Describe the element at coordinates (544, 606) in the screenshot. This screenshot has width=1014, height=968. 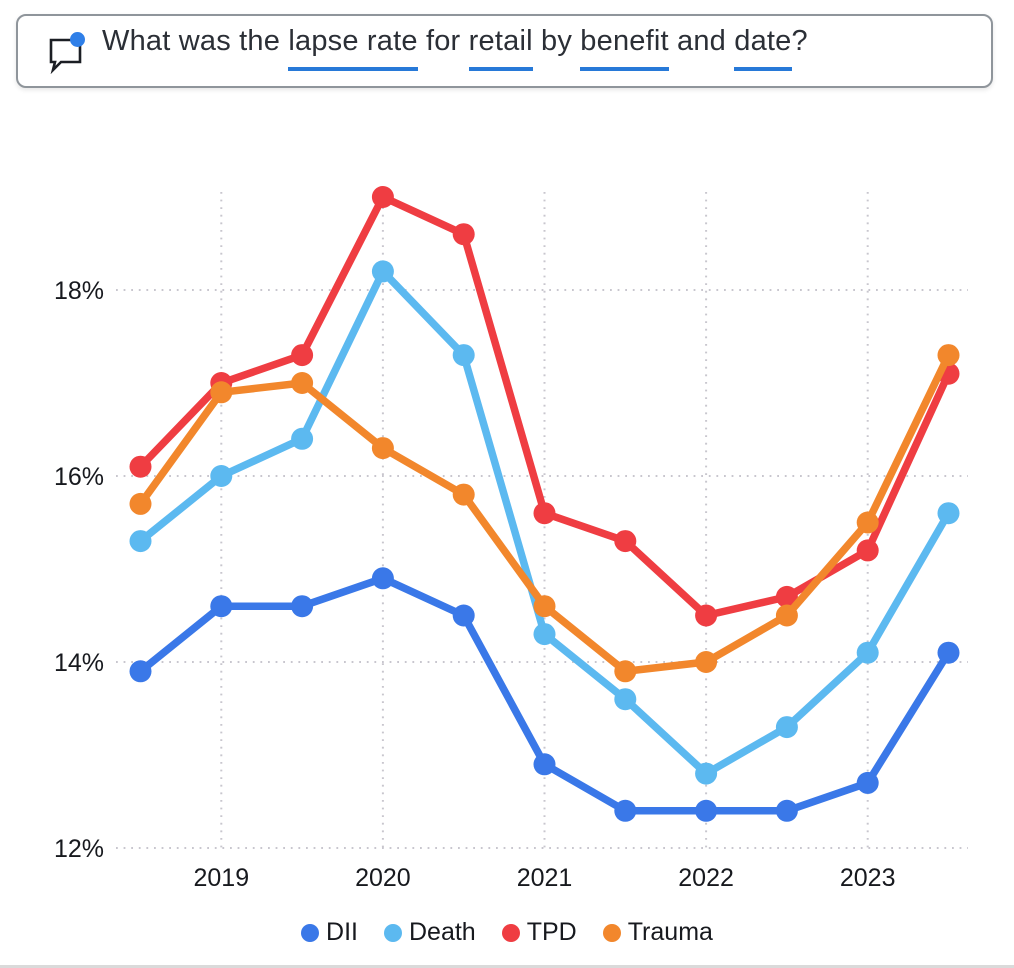
I see `point-trauma-2021` at that location.